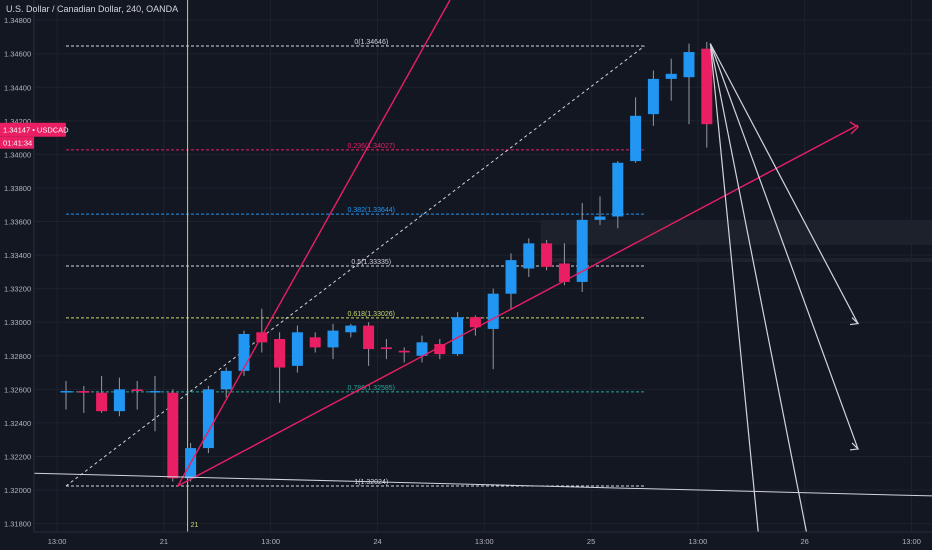  I want to click on price-axis-bg, so click(17, 275).